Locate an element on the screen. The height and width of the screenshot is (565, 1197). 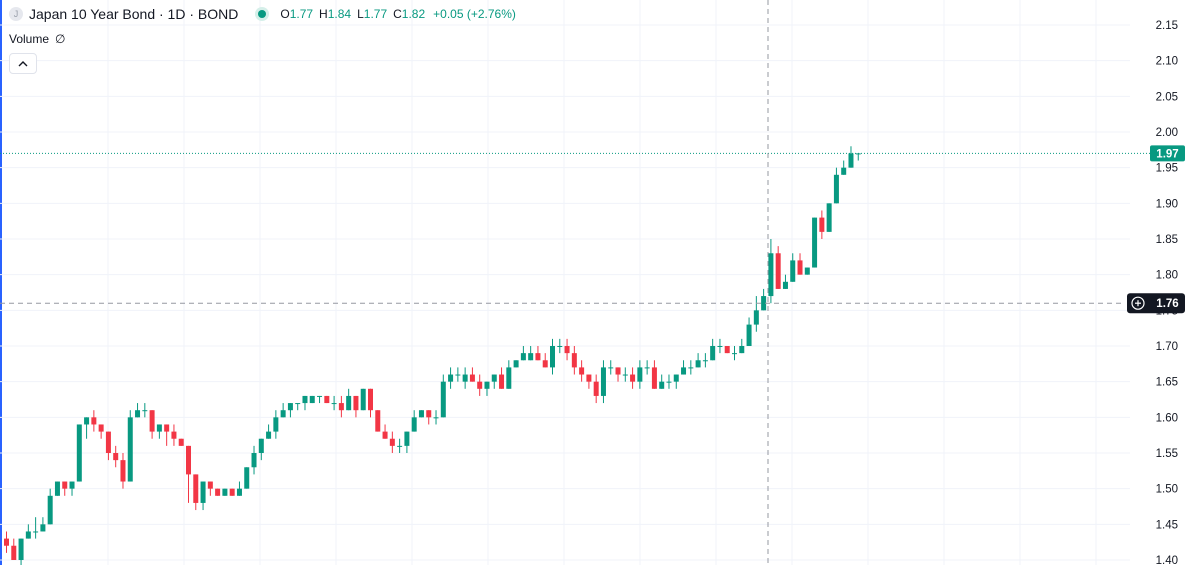
market-status-icon is located at coordinates (262, 14).